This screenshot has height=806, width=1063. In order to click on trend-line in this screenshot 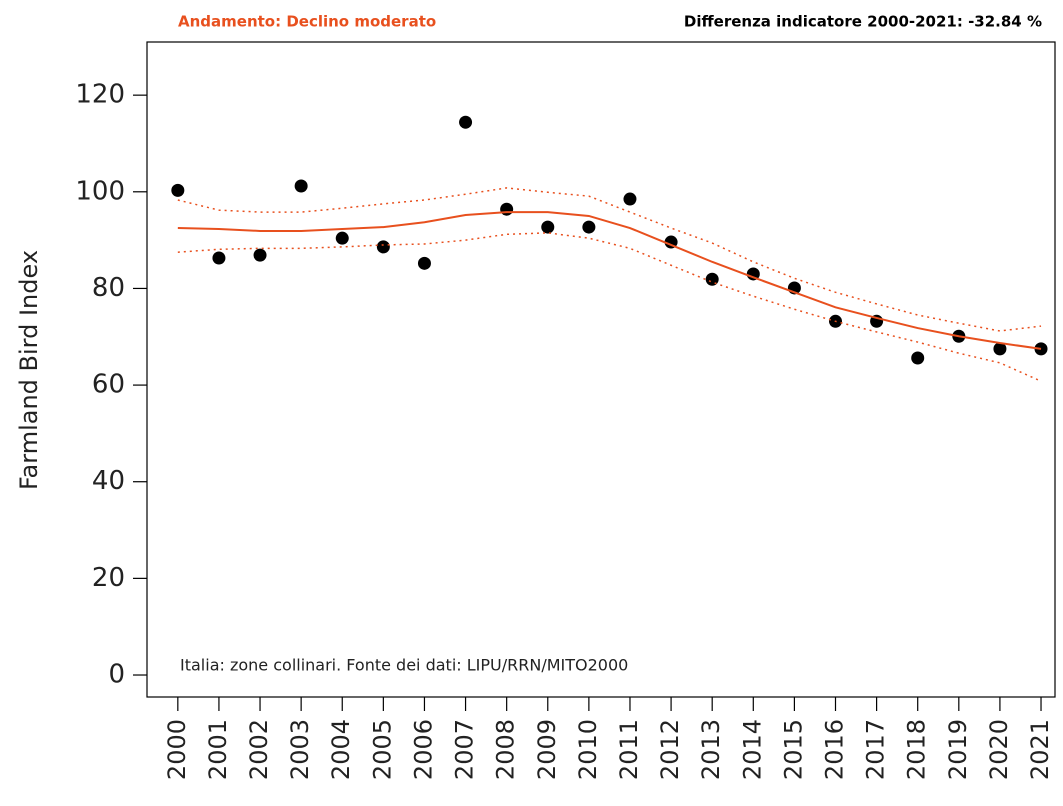, I will do `click(609, 280)`.